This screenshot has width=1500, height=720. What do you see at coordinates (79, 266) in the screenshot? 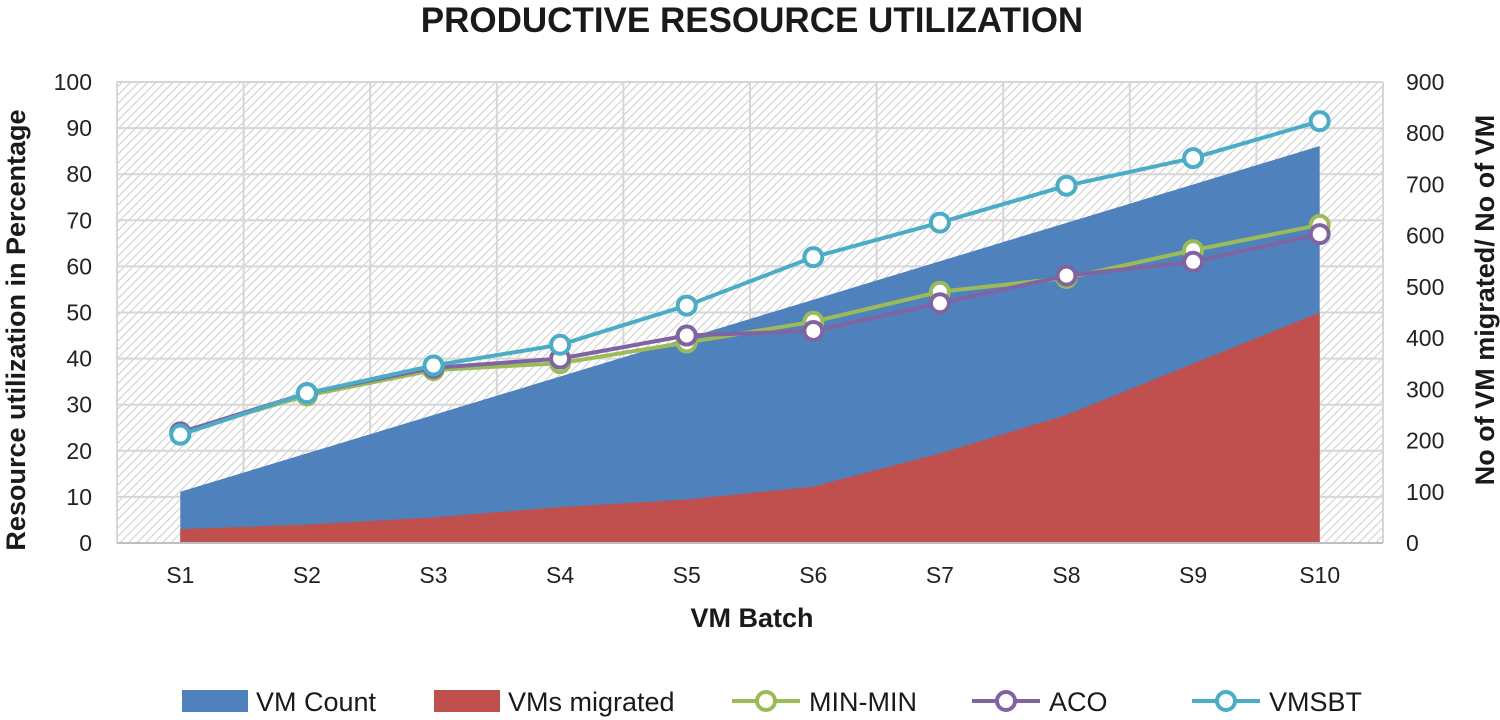
I see `y-left-tick-label: 60` at bounding box center [79, 266].